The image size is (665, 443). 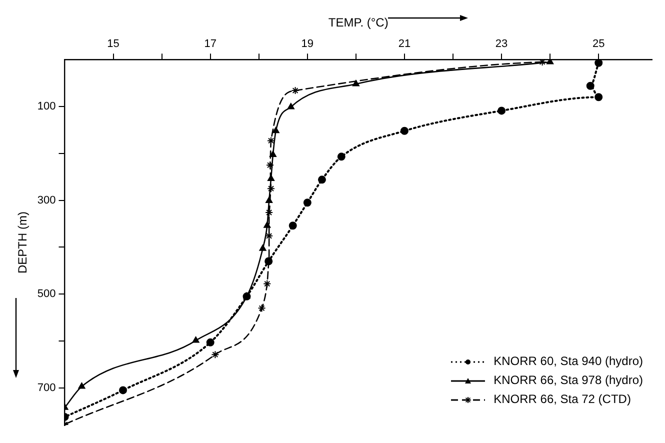 What do you see at coordinates (23, 243) in the screenshot?
I see `y-axis-title: DEPTH (m)` at bounding box center [23, 243].